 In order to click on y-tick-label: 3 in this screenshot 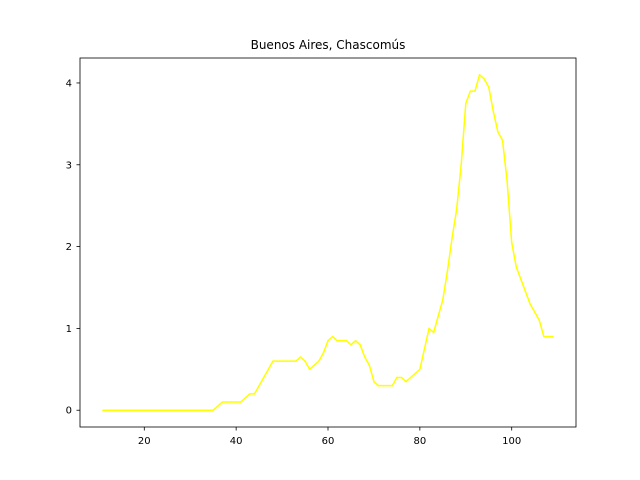, I will do `click(69, 165)`.